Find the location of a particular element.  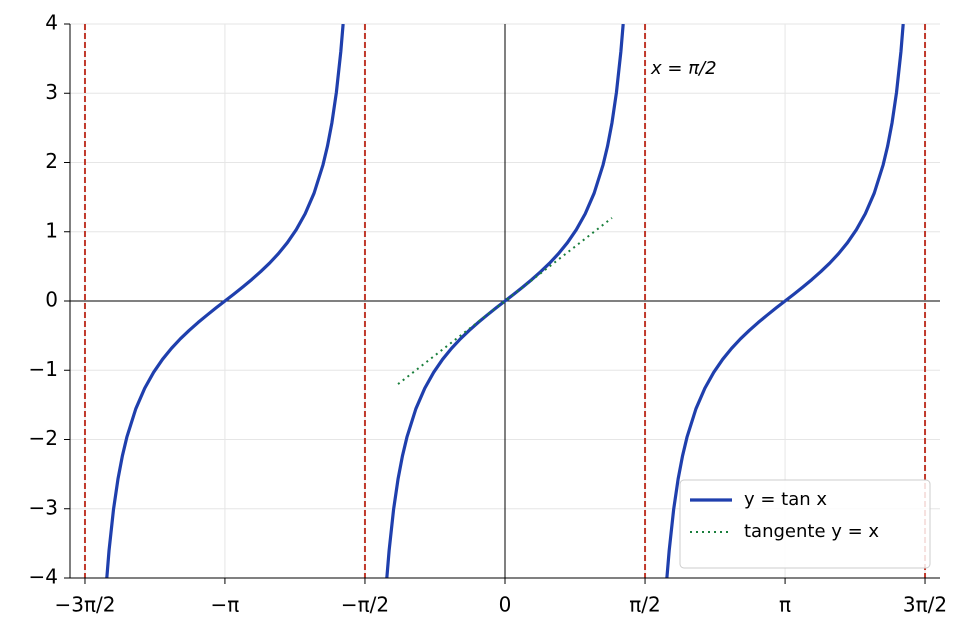

y-tick-label: 2 is located at coordinates (51, 161).